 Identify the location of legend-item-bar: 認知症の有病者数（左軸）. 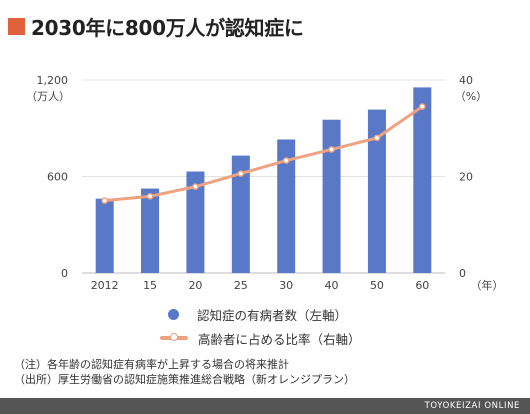
(260, 314).